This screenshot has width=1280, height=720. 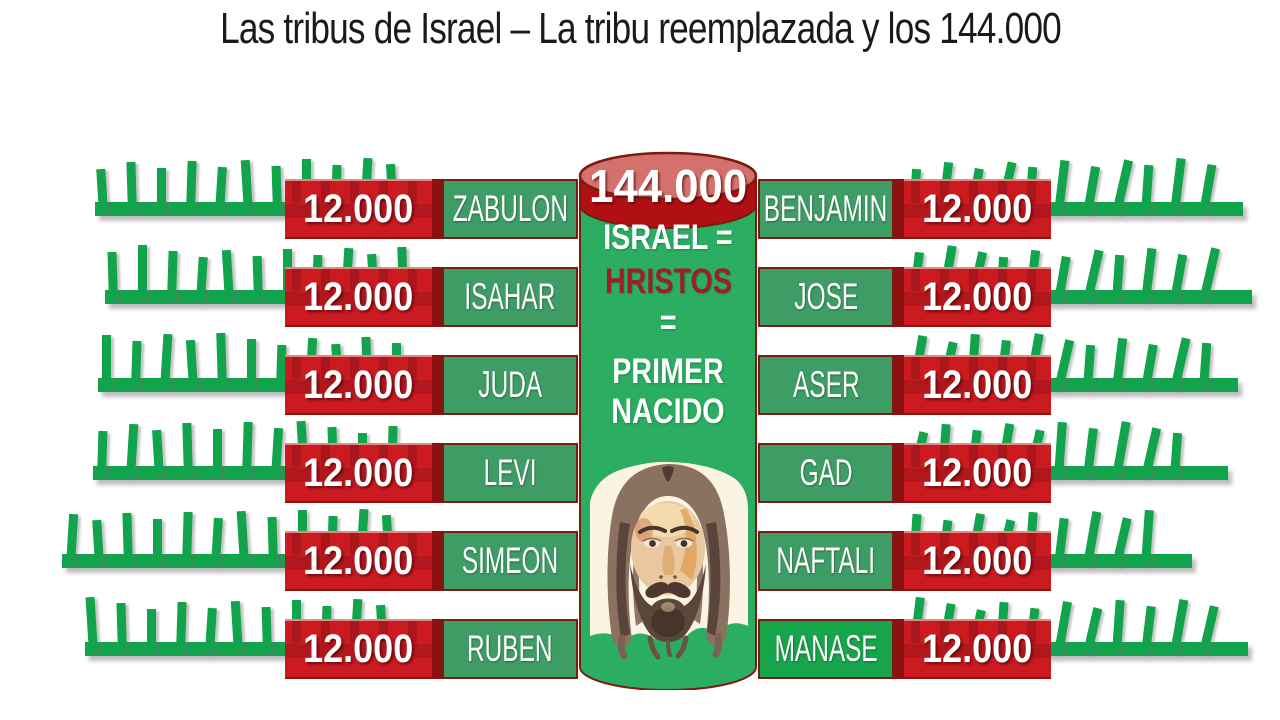 I want to click on tribe-label: NAFTALI, so click(x=826, y=560).